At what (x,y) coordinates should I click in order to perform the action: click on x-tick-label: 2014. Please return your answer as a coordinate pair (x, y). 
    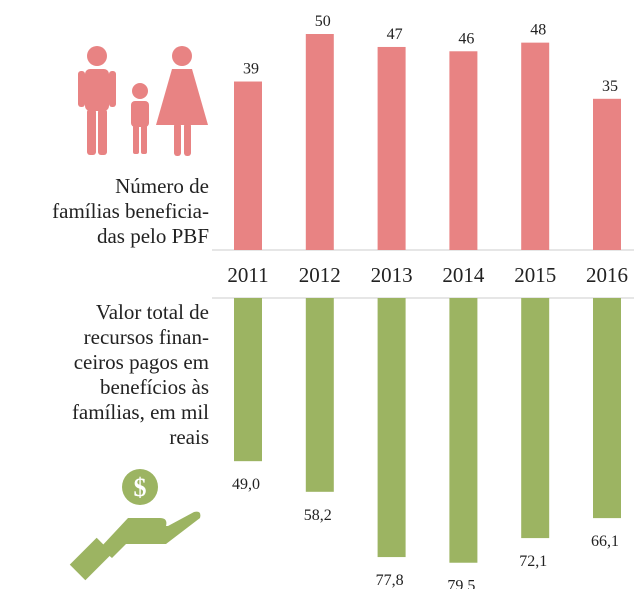
    Looking at the image, I should click on (463, 275).